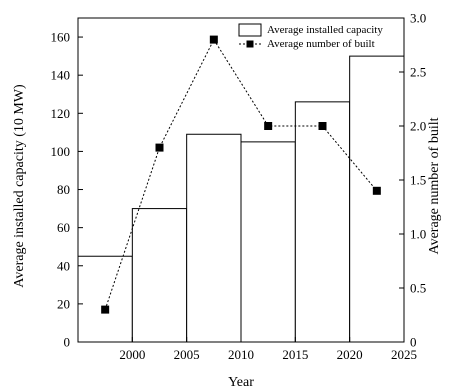  Describe the element at coordinates (67, 342) in the screenshot. I see `y-left-tick-label-0: 0` at that location.